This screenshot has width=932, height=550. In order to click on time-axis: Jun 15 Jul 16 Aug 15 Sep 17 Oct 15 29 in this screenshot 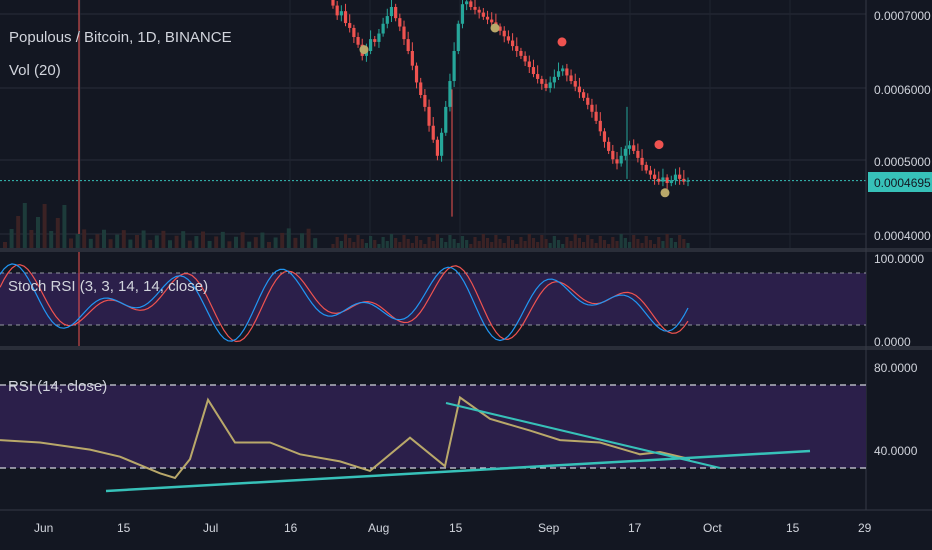, I will do `click(466, 522)`.